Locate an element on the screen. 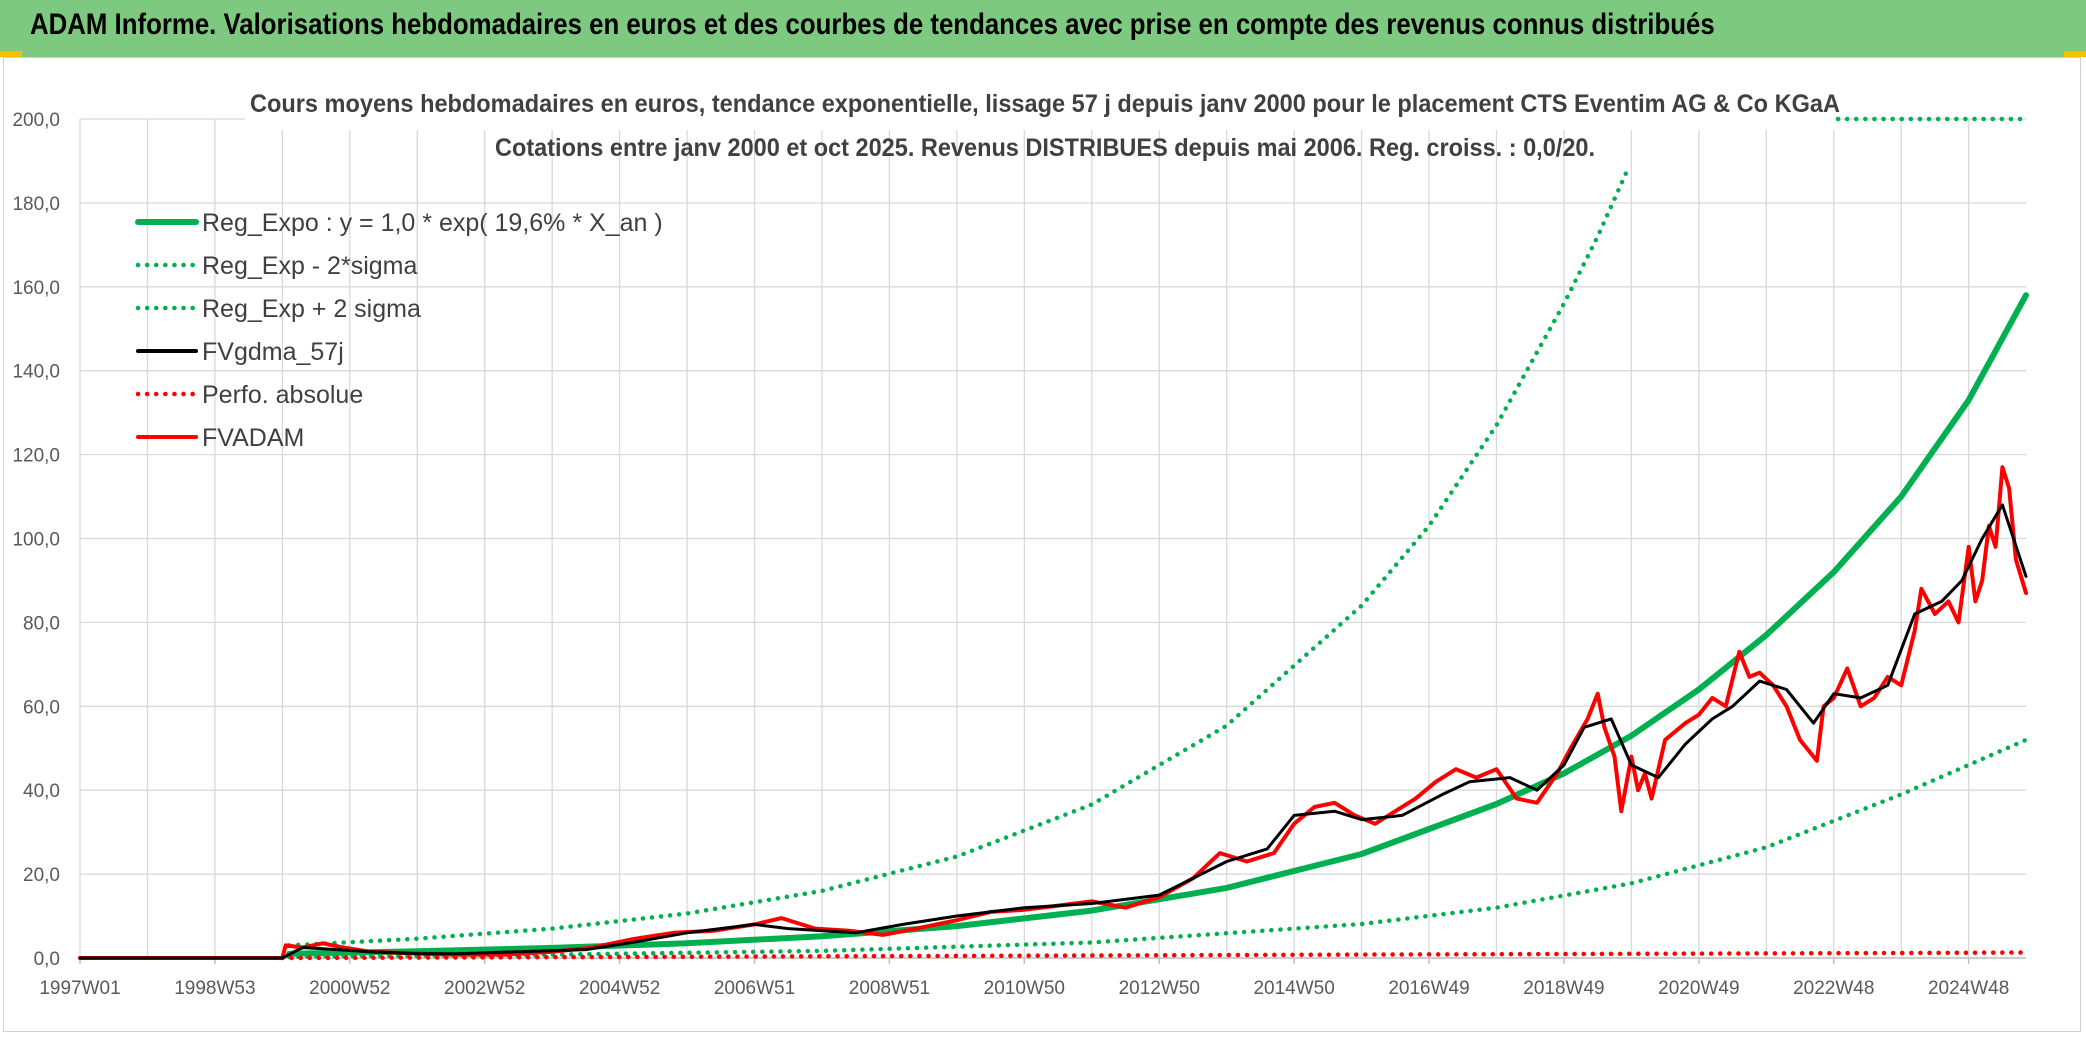 The width and height of the screenshot is (2086, 1037). x-tick-label: 2002W52 is located at coordinates (484, 988).